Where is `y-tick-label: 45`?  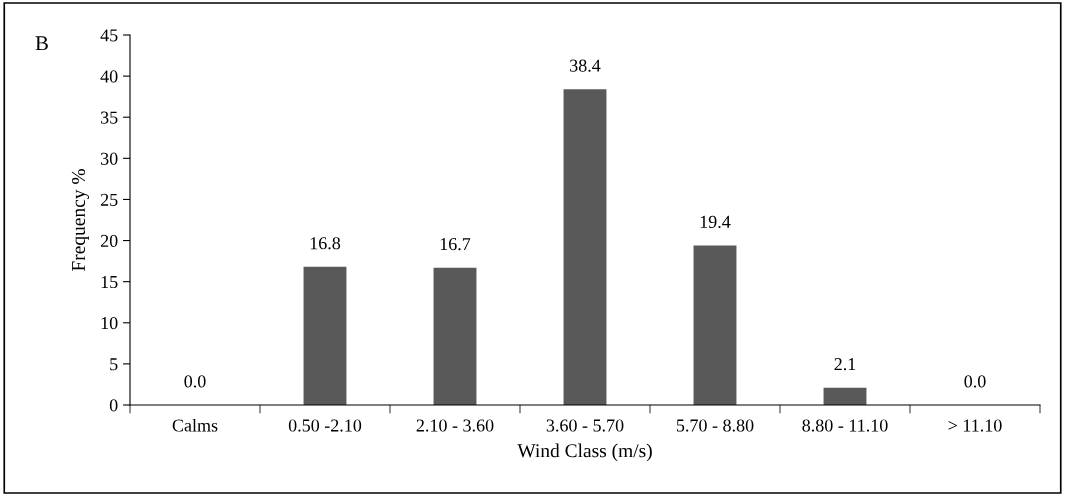 y-tick-label: 45 is located at coordinates (109, 35).